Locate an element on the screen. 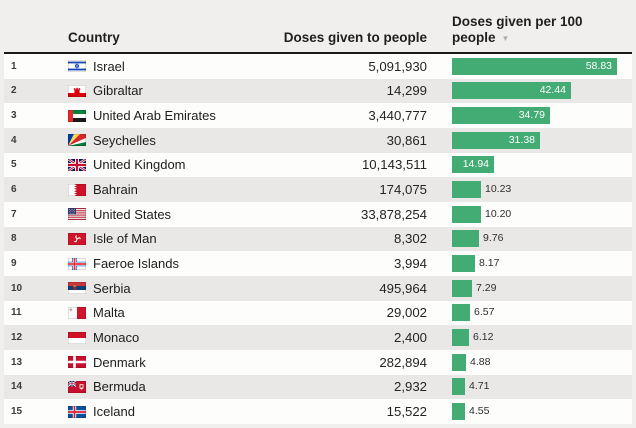 This screenshot has width=636, height=428. flag-denmark-icon is located at coordinates (77, 362).